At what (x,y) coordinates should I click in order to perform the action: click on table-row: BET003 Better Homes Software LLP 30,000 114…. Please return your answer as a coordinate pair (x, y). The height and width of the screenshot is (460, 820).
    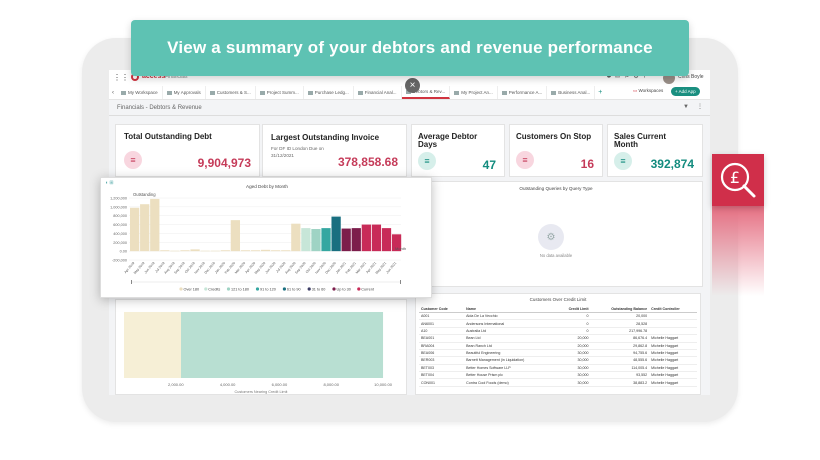
    Looking at the image, I should click on (558, 368).